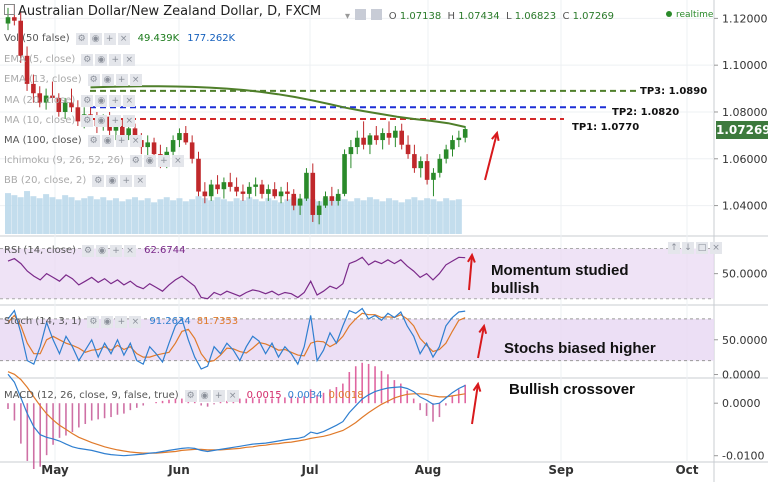  Describe the element at coordinates (70, 60) in the screenshot. I see `indicator-ema-5: EMA (5, close) ⚙ ◉ + ×` at that location.